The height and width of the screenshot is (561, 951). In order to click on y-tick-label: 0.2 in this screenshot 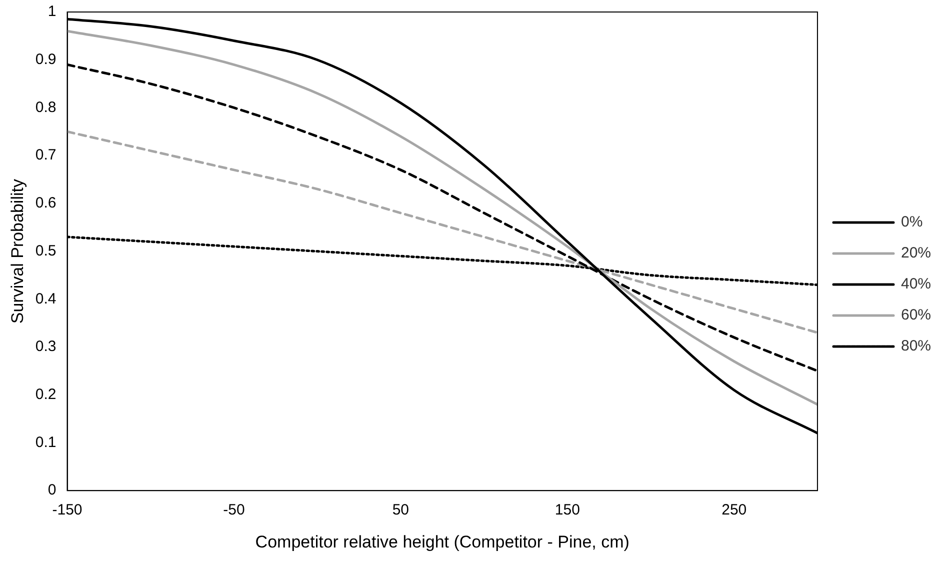, I will do `click(45, 395)`.